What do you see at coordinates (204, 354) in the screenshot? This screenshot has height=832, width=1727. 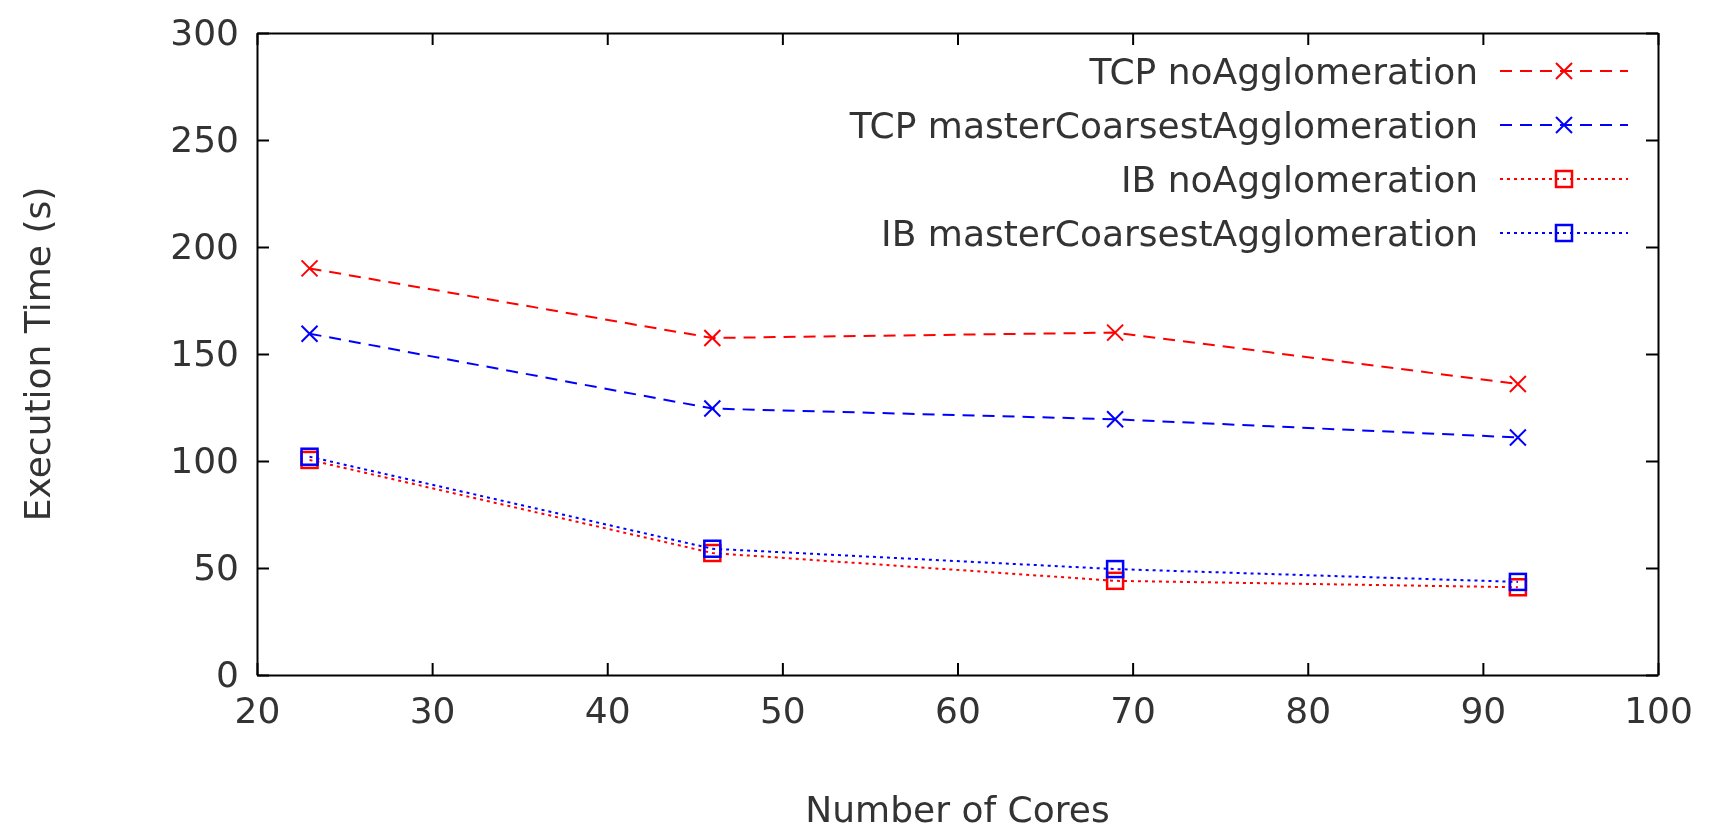 I see `y-tick-label: 150` at bounding box center [204, 354].